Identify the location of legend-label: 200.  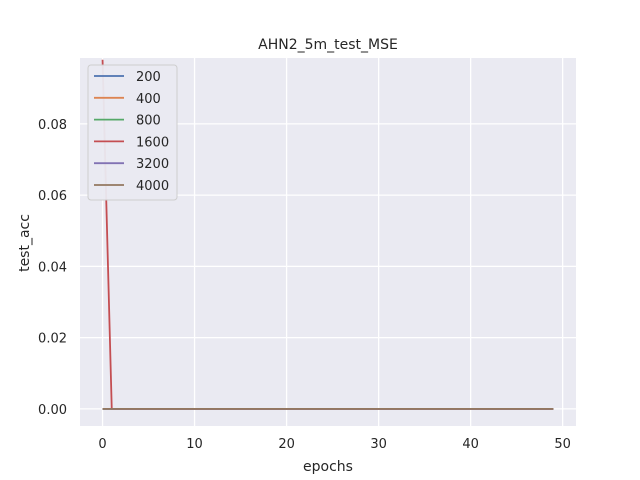
(148, 77).